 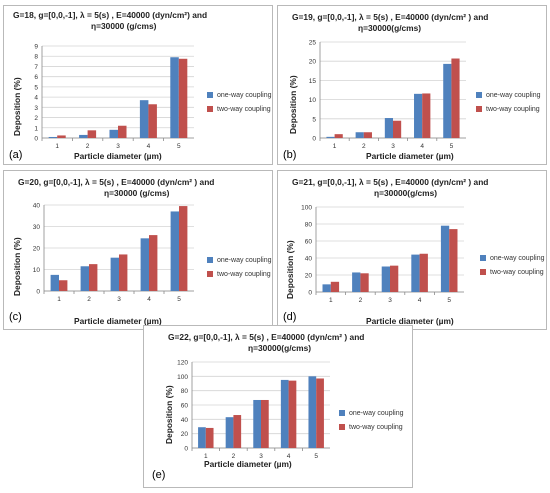 I want to click on panel-label: (d), so click(x=290, y=317).